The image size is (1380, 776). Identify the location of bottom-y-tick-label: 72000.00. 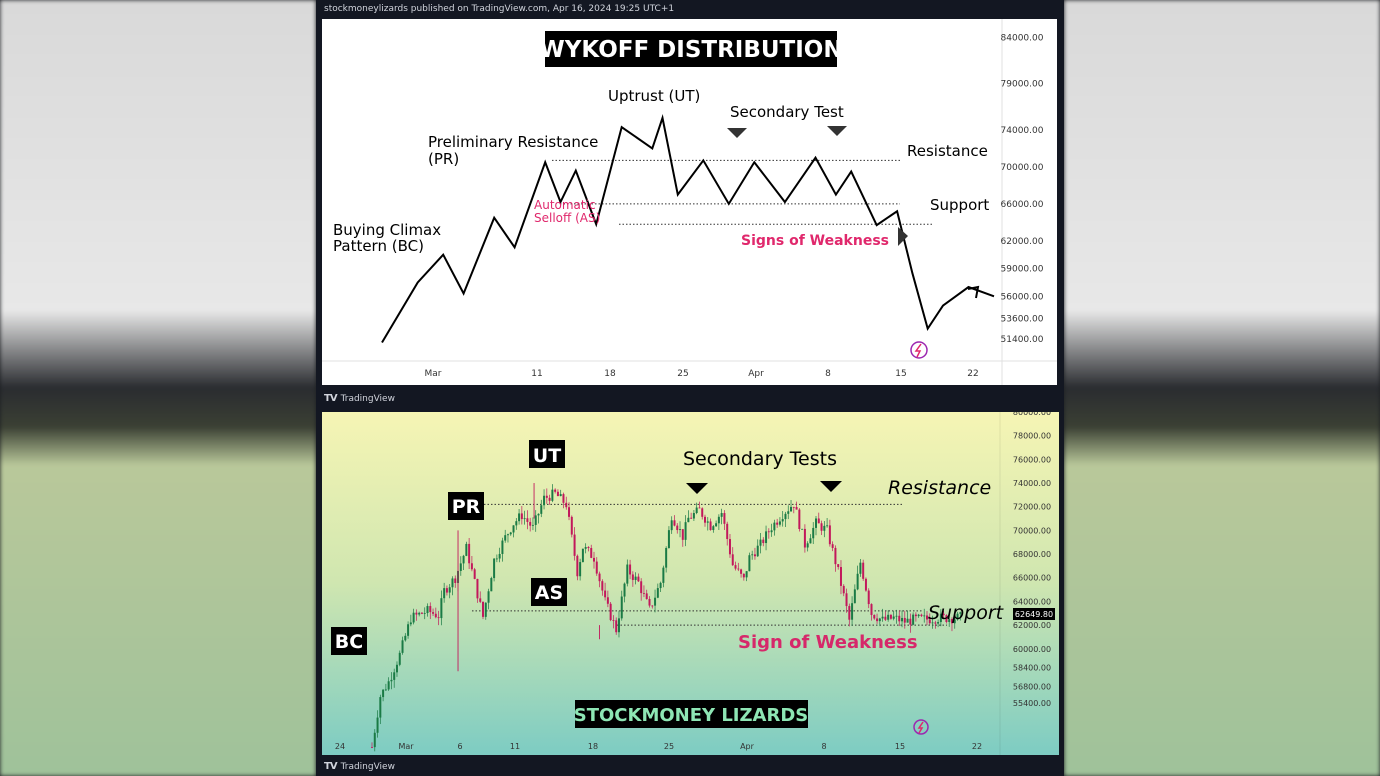
(1032, 507).